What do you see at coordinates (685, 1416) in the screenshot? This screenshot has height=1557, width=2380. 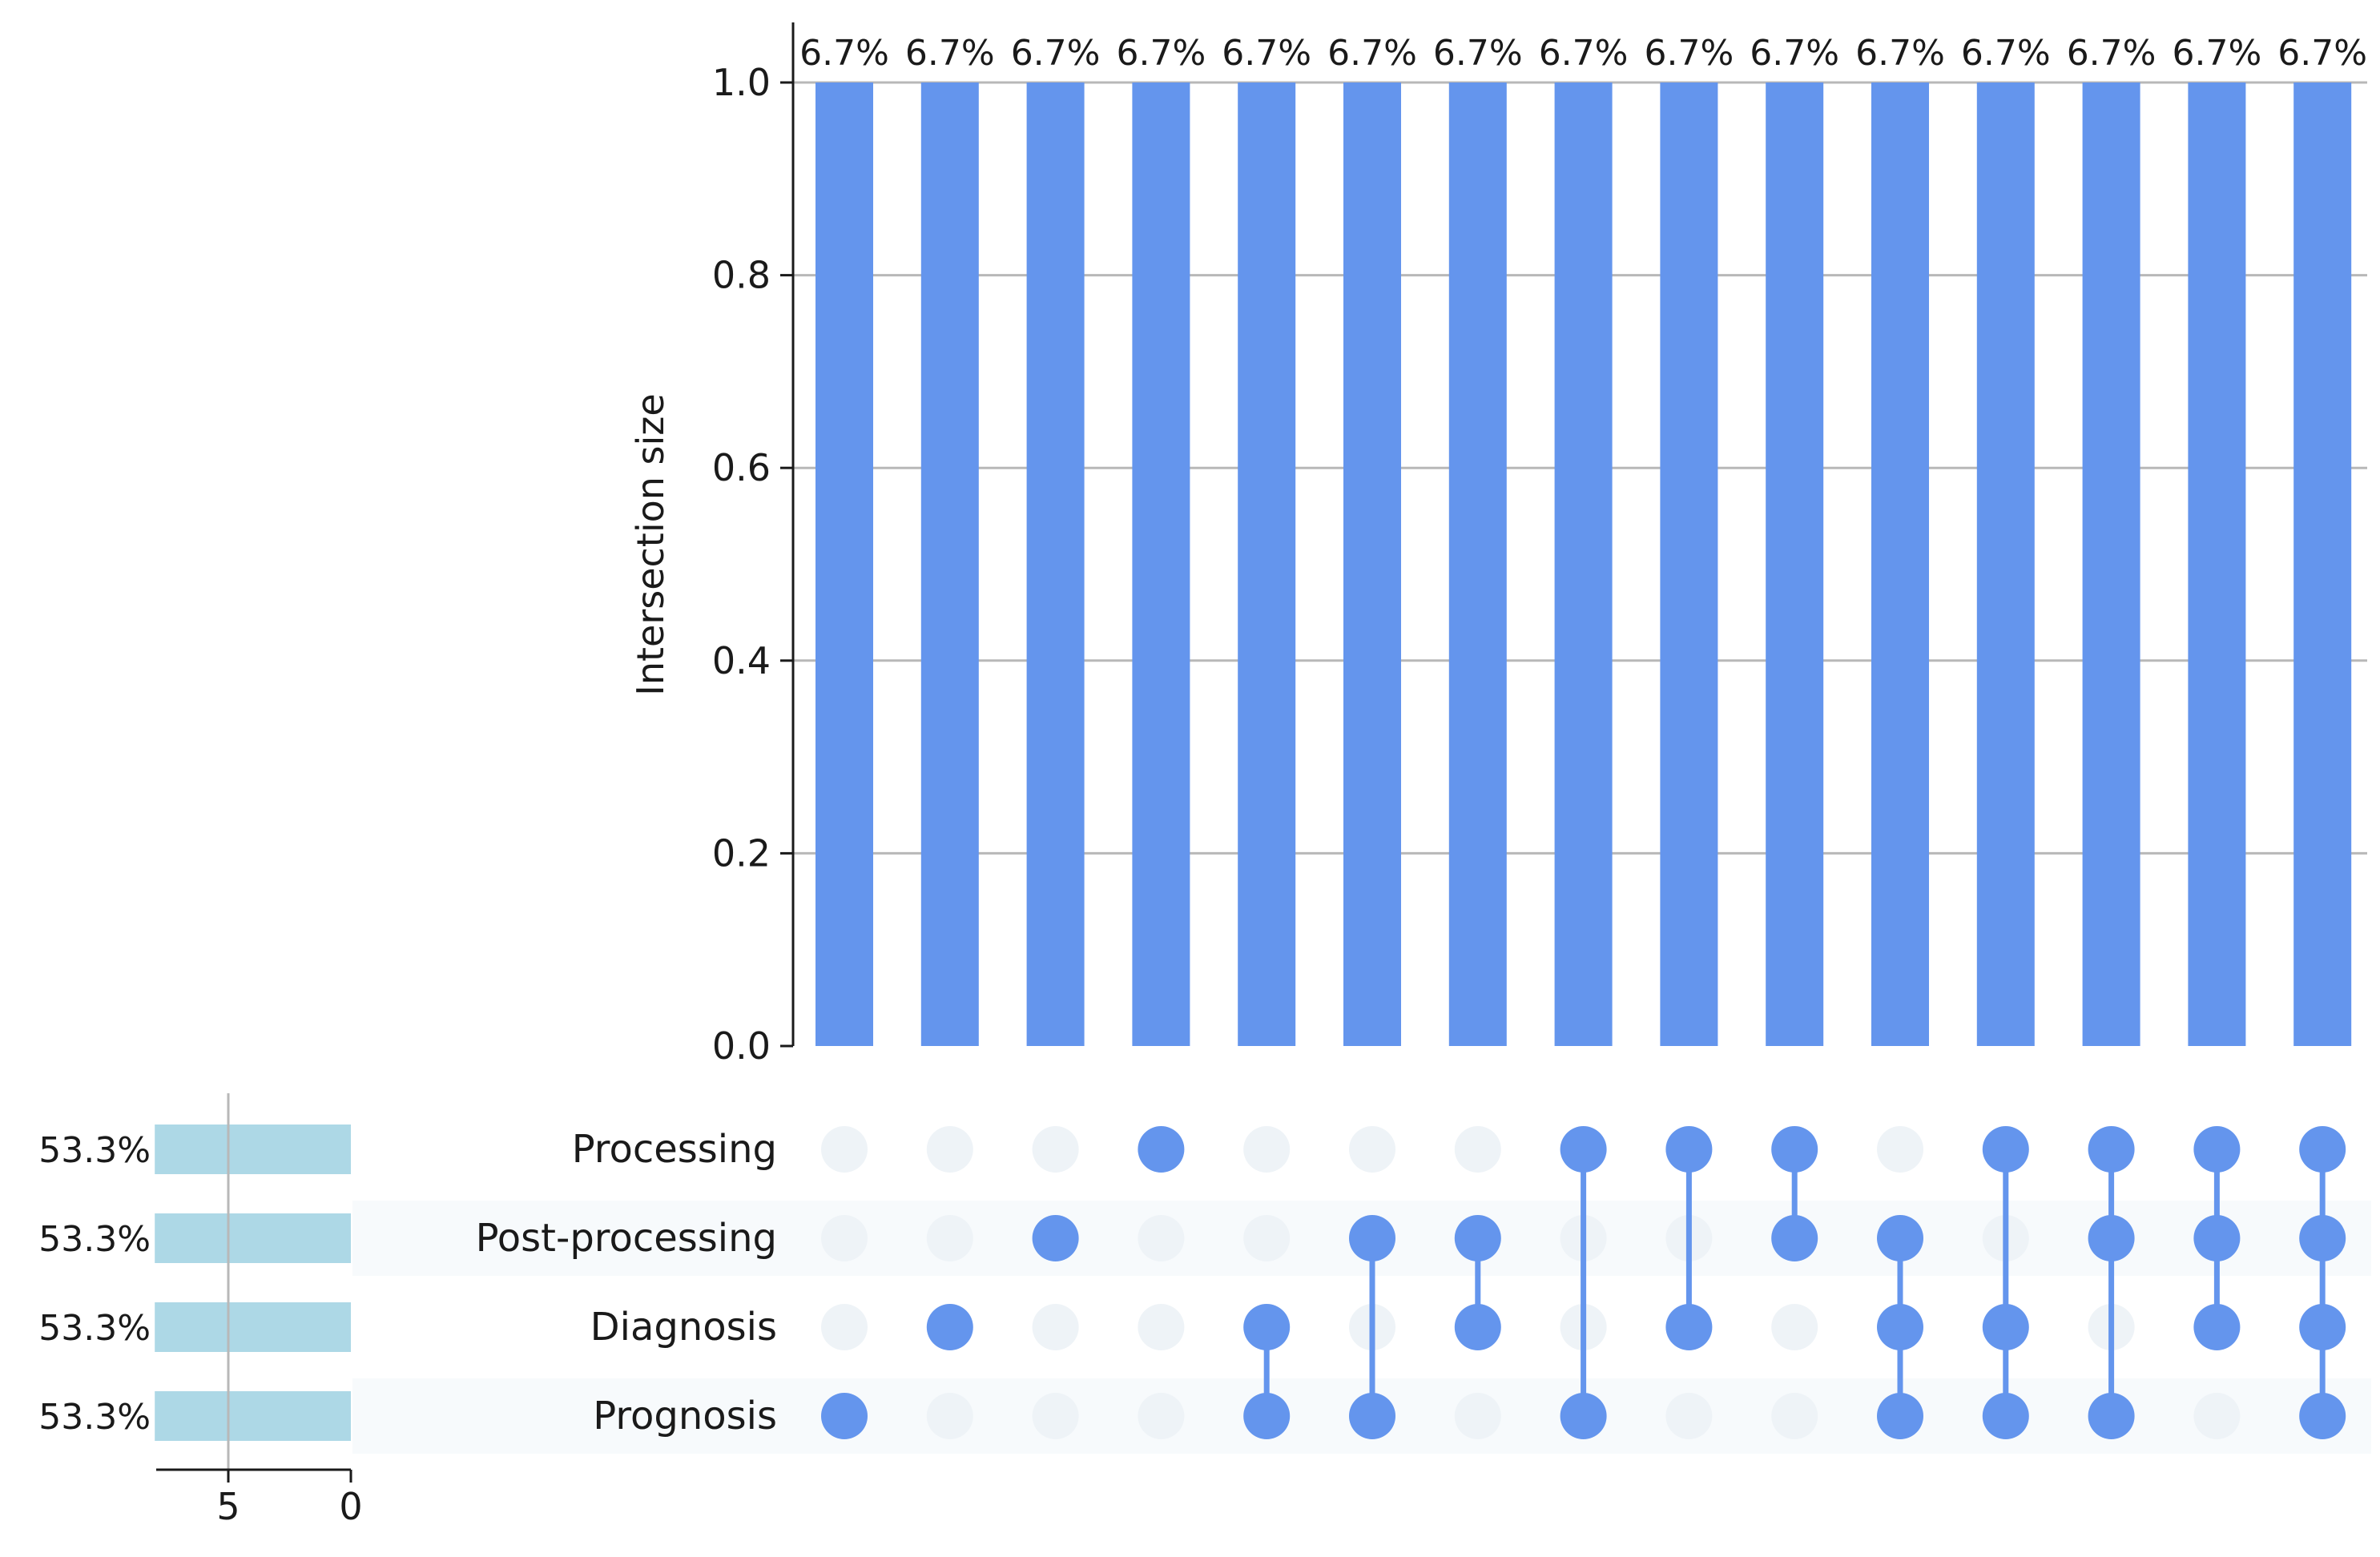 I see `set-name-label: Prognosis` at bounding box center [685, 1416].